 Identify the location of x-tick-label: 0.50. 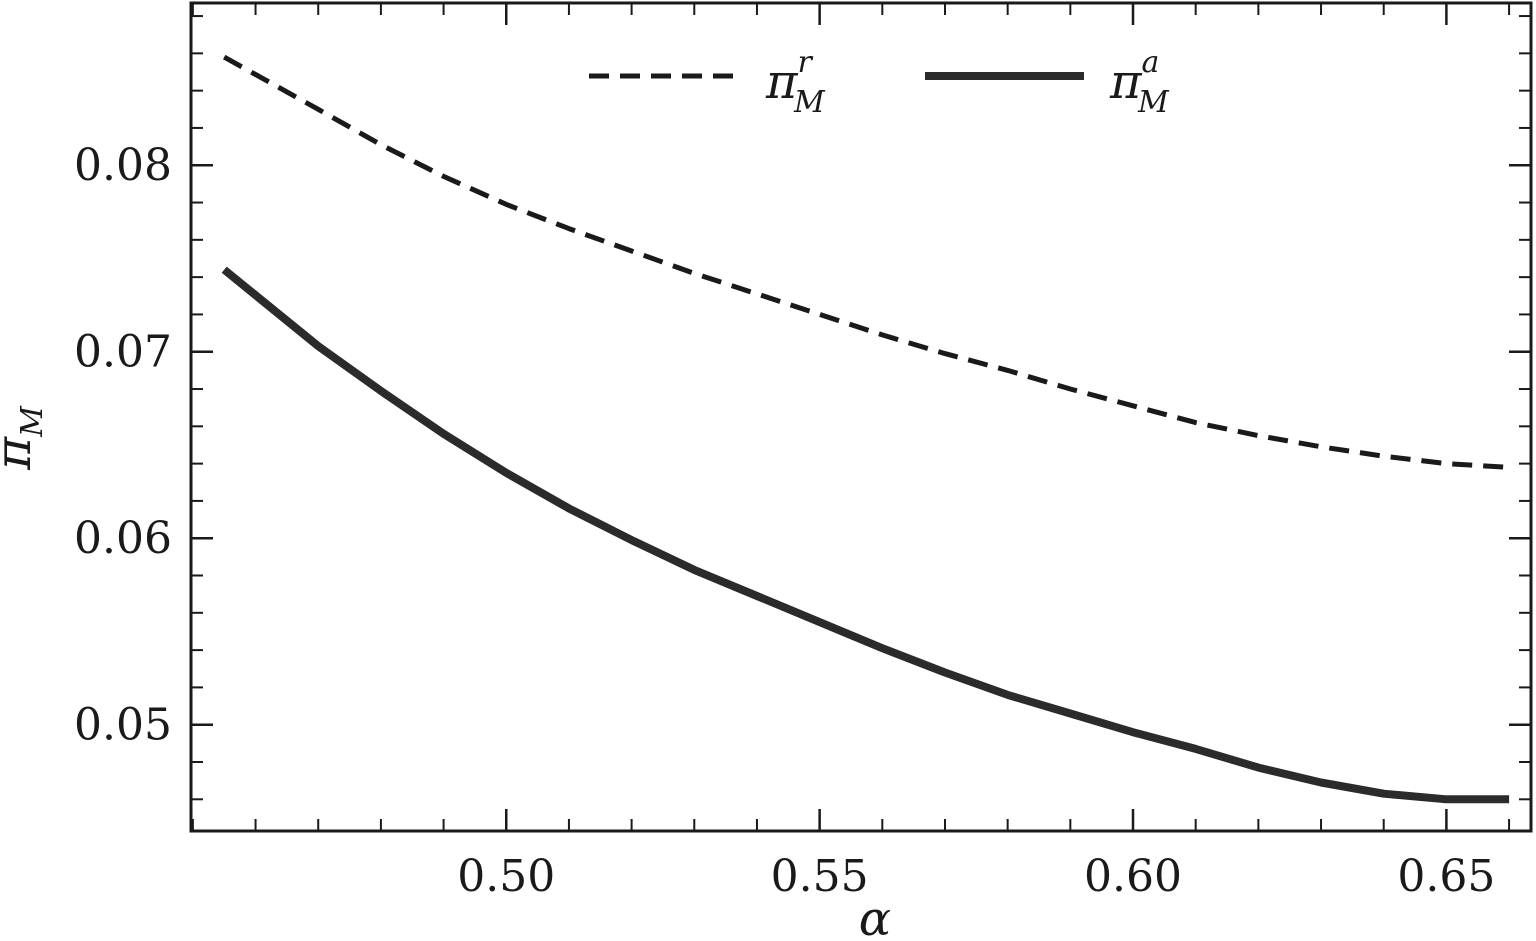
(506, 876).